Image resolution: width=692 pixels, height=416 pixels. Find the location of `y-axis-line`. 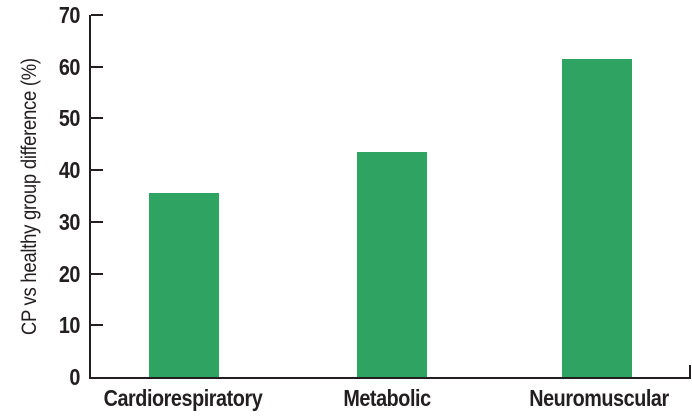

y-axis-line is located at coordinates (90, 197).